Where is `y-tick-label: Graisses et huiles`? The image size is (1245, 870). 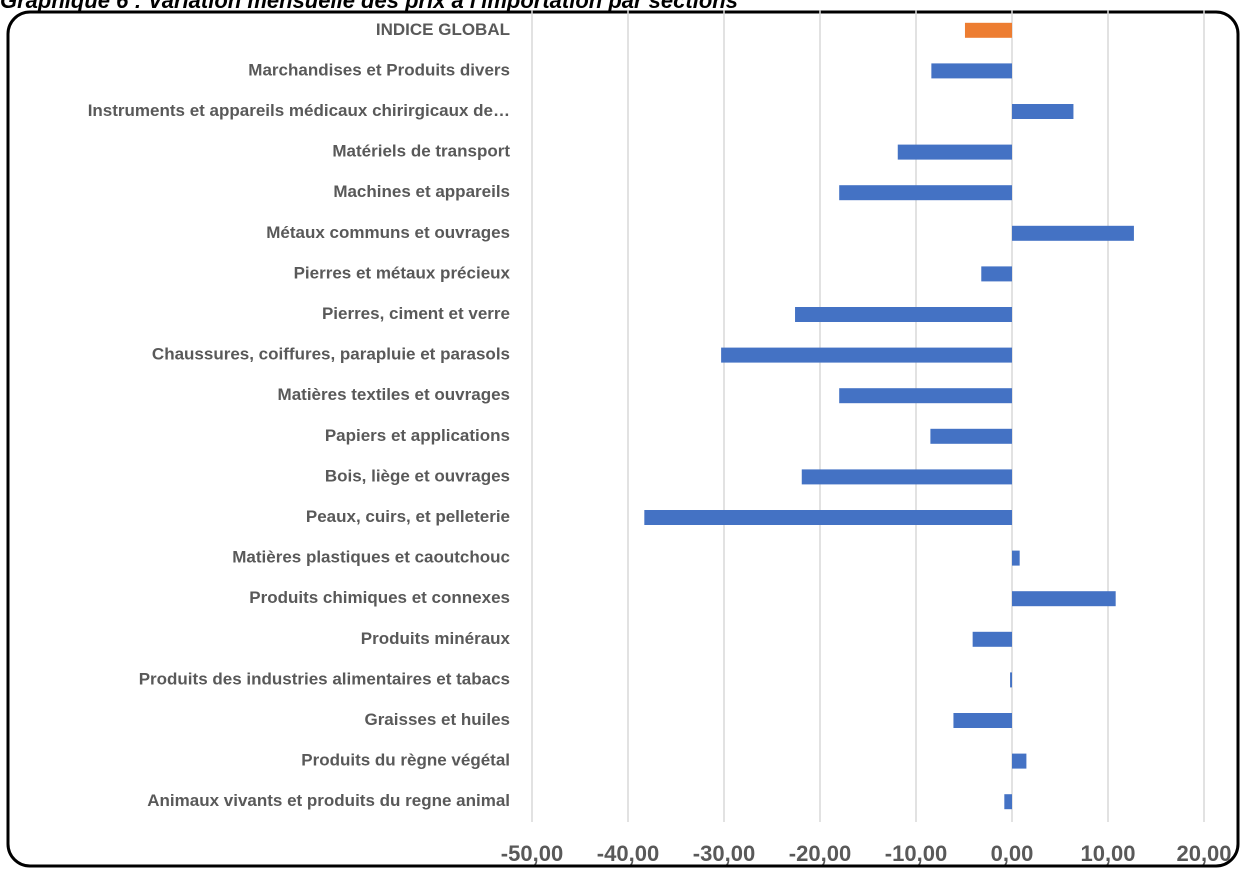
y-tick-label: Graisses et huiles is located at coordinates (437, 719).